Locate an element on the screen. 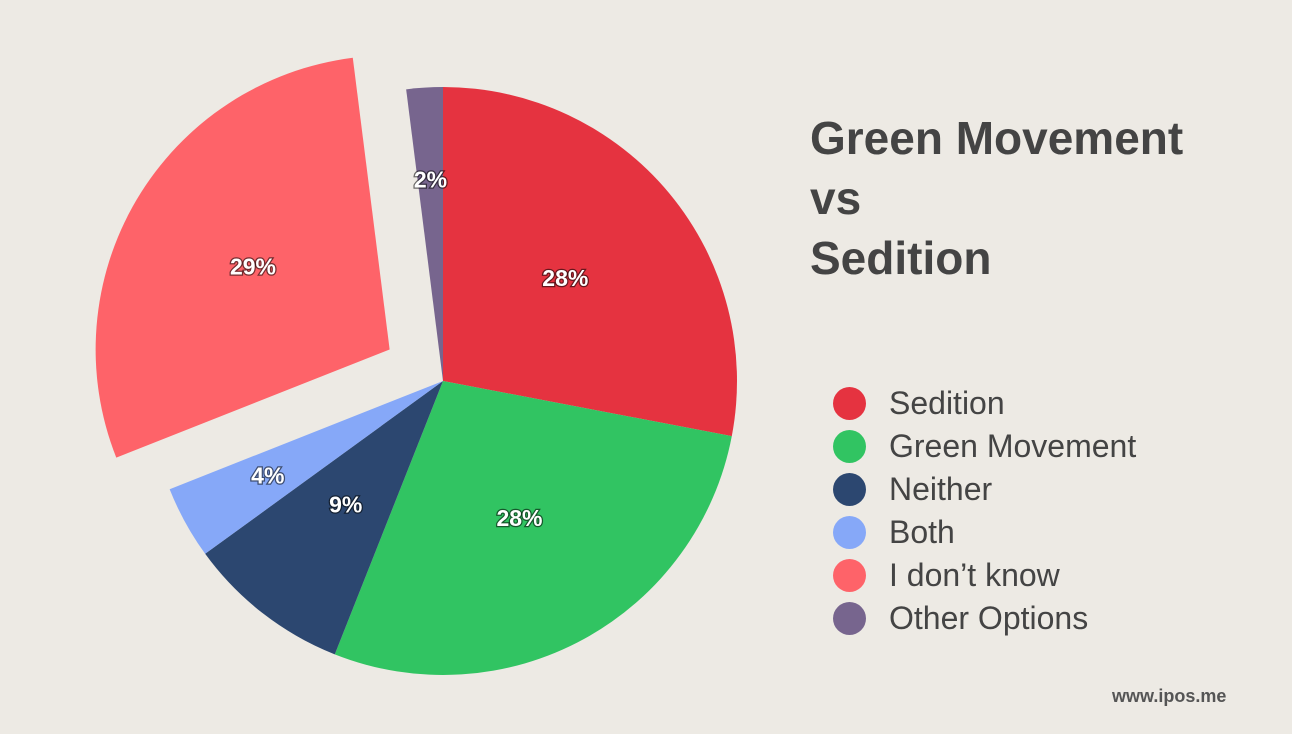  slice-value-label: 2% is located at coordinates (430, 180).